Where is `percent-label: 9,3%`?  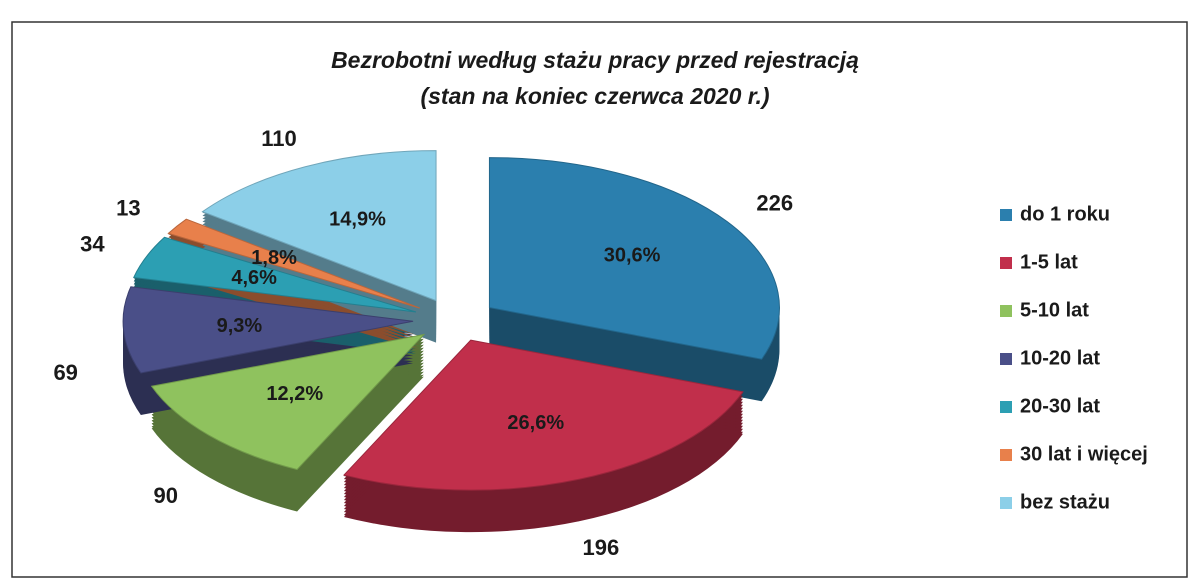
percent-label: 9,3% is located at coordinates (240, 326).